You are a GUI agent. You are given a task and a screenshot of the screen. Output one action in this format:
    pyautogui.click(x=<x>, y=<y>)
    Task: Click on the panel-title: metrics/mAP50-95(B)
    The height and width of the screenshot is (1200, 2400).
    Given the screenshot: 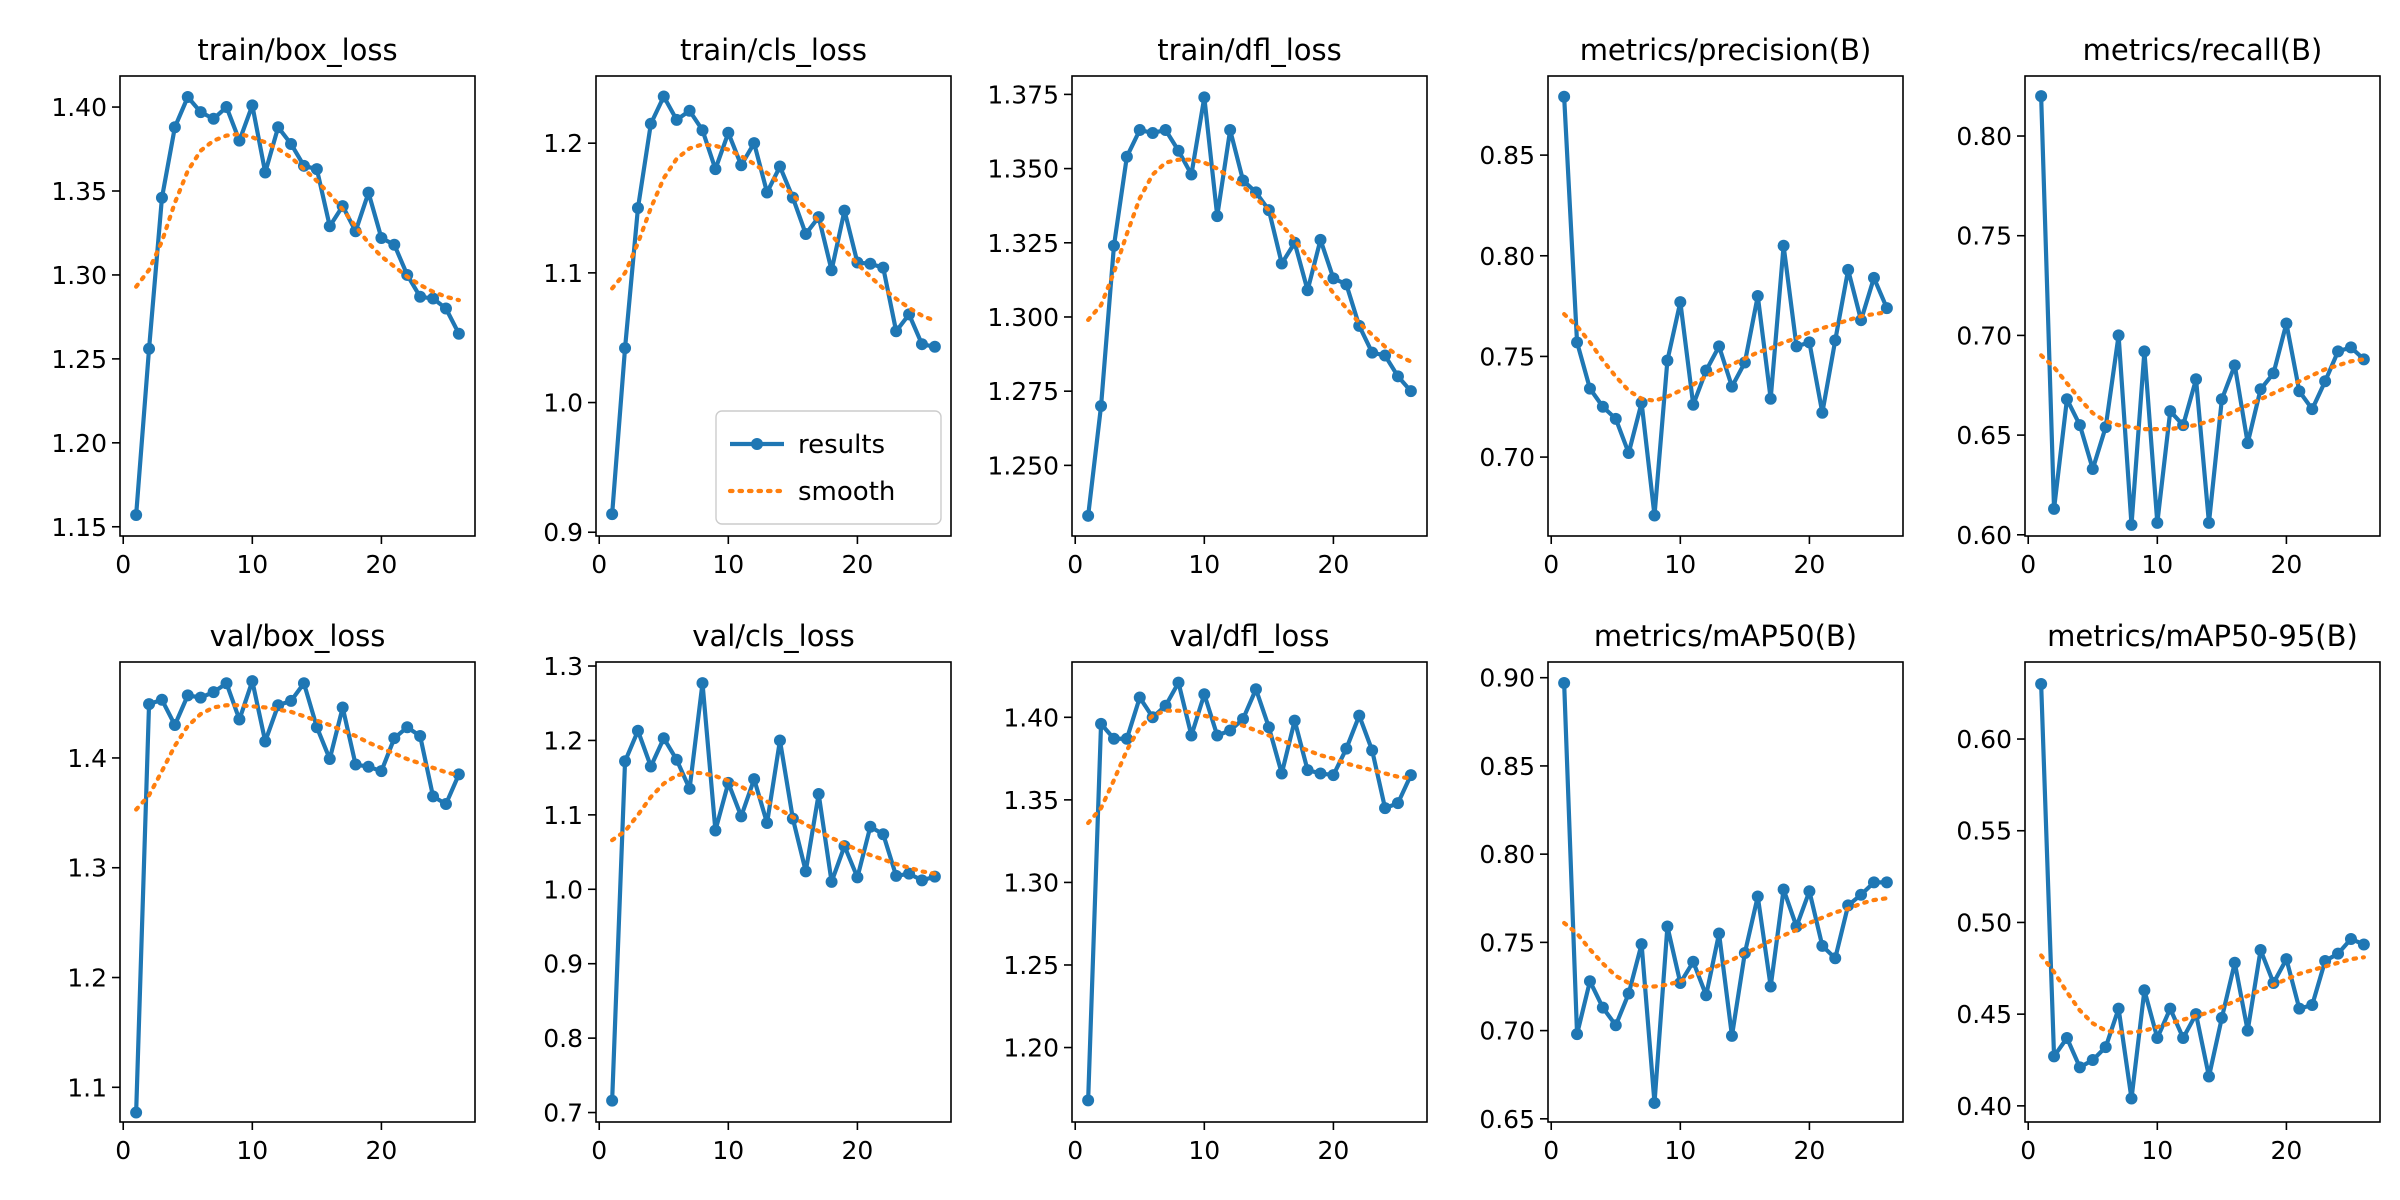 What is the action you would take?
    pyautogui.click(x=2202, y=636)
    